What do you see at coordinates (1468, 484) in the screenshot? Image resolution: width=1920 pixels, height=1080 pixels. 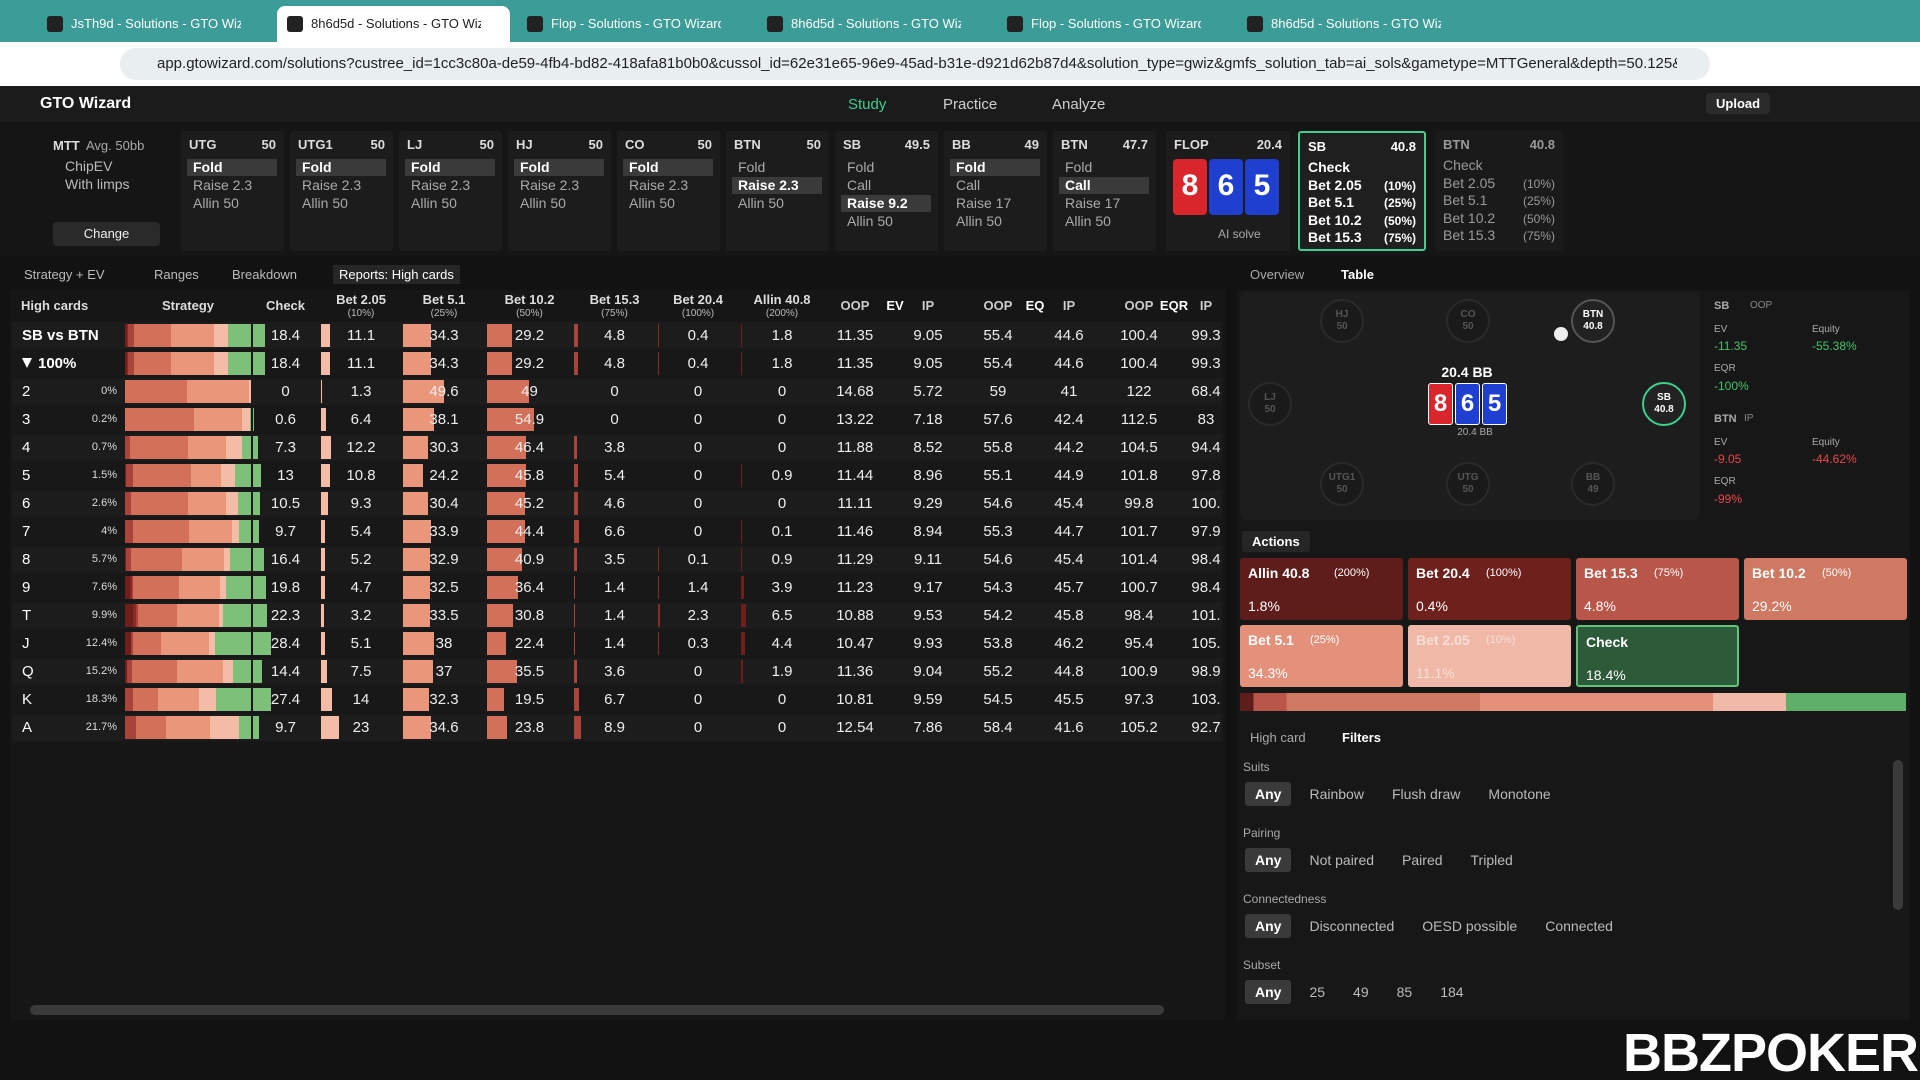 I see `seat: UTG 50` at bounding box center [1468, 484].